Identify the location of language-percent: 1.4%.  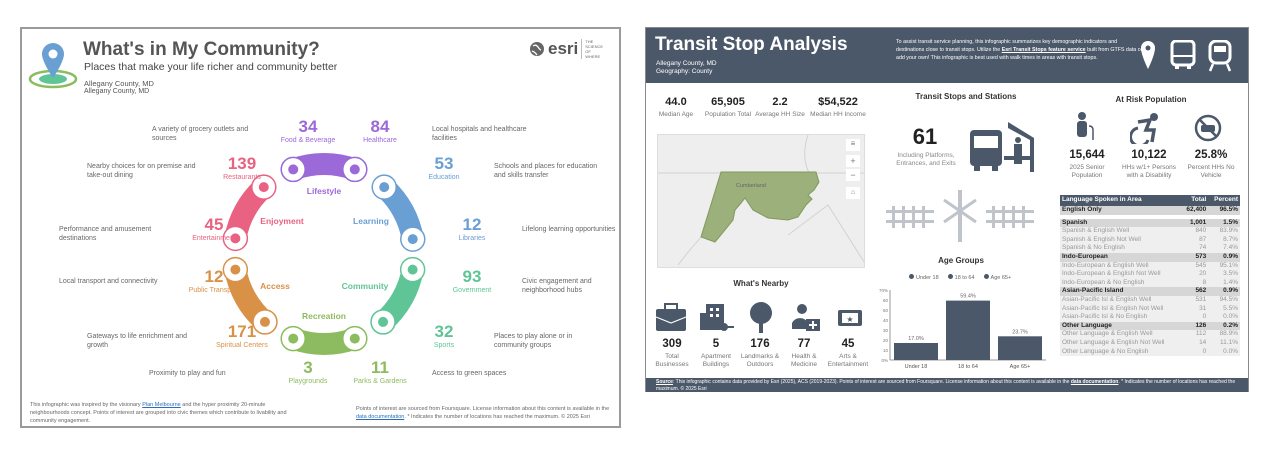
(1224, 283).